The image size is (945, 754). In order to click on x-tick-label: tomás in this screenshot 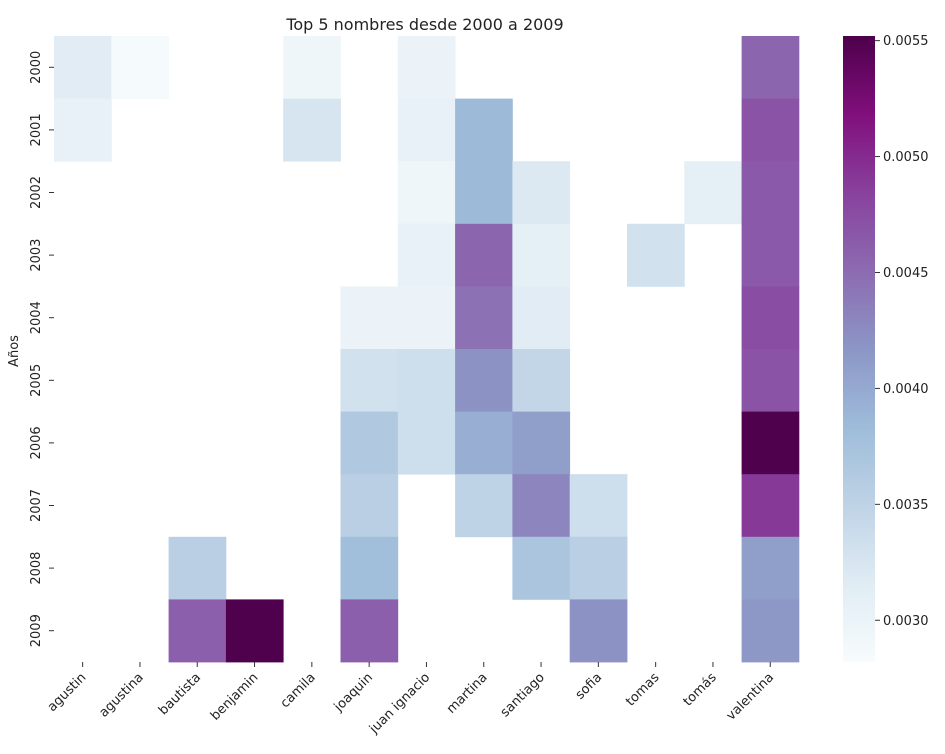, I will do `click(700, 689)`.